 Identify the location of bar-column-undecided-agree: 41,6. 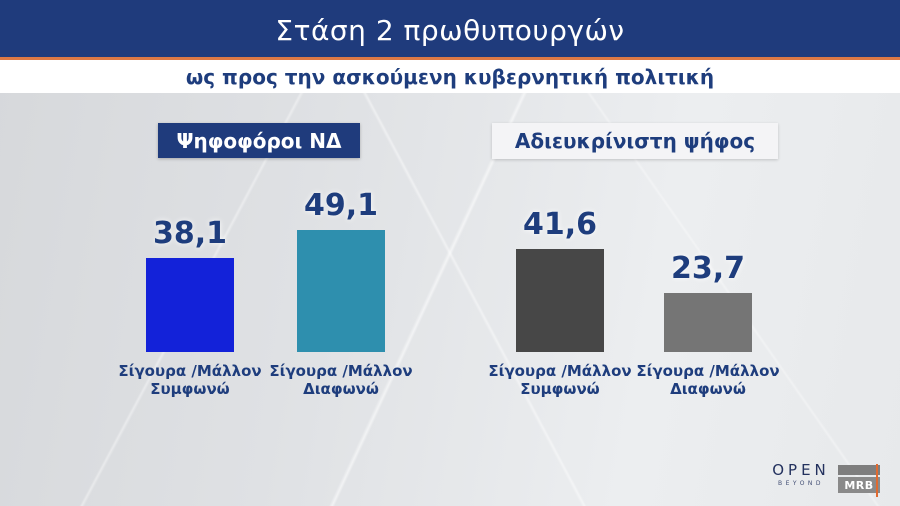
(560, 279).